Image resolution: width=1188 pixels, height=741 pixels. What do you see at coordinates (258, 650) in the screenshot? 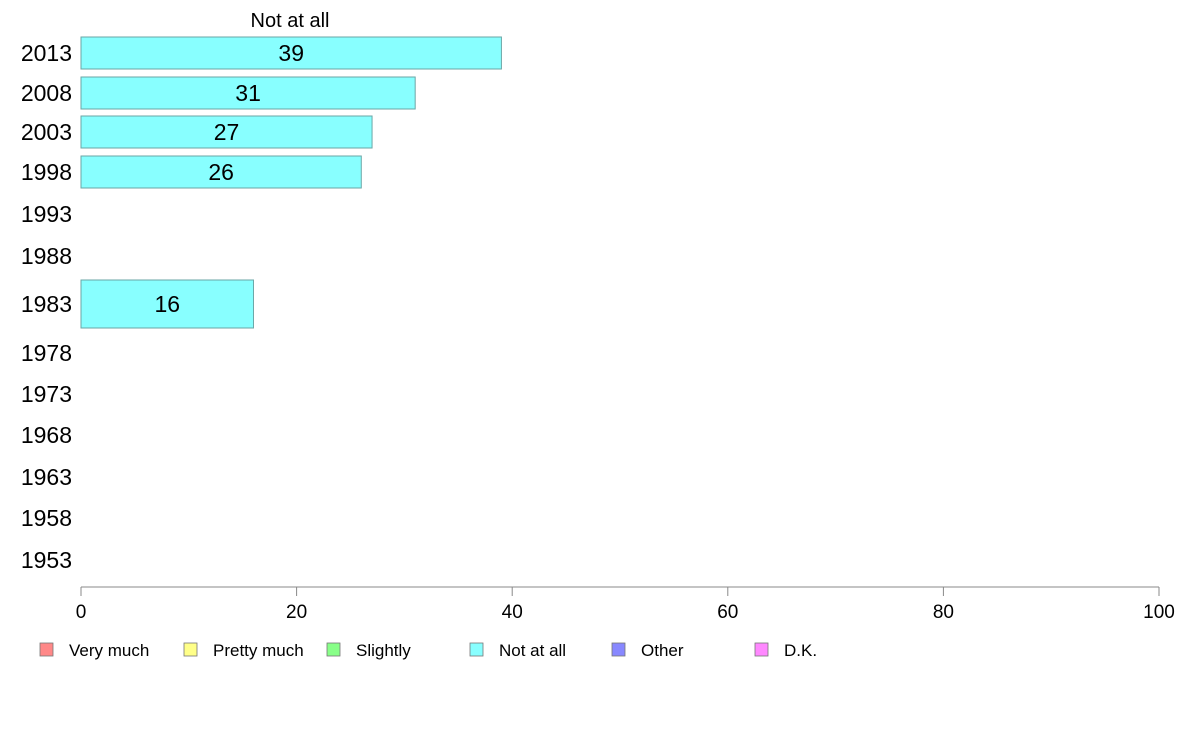
I see `legend-label-pretty-much: Pretty much` at bounding box center [258, 650].